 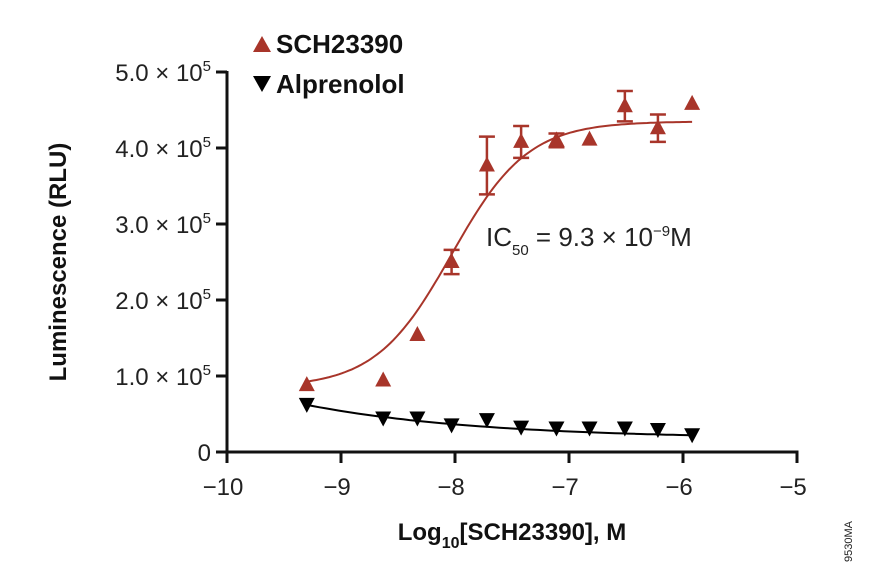 What do you see at coordinates (204, 453) in the screenshot?
I see `y-tick-label: 0` at bounding box center [204, 453].